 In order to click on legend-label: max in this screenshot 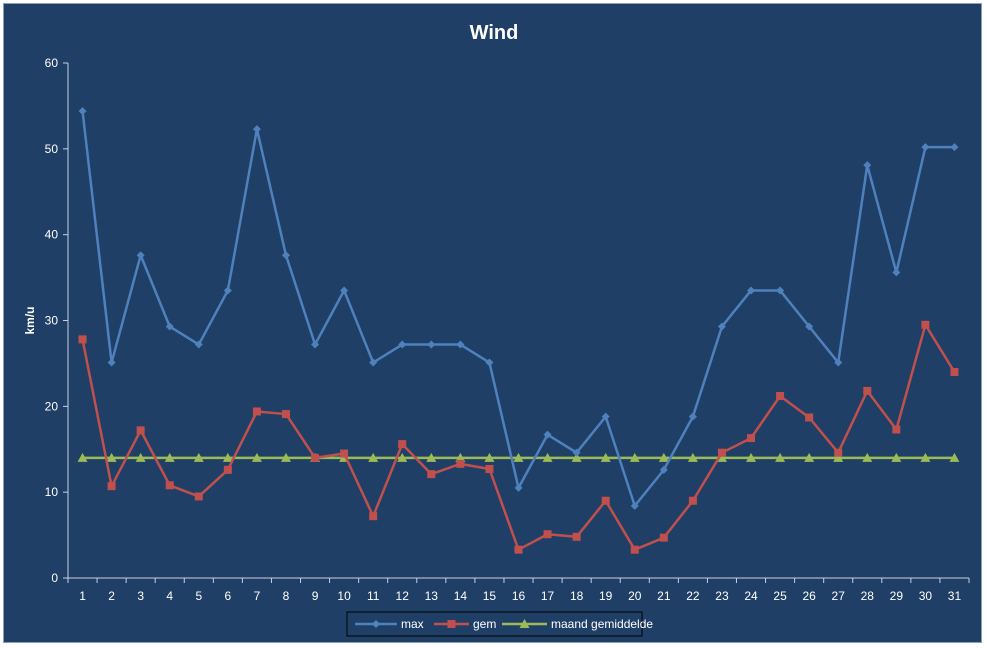, I will do `click(412, 624)`.